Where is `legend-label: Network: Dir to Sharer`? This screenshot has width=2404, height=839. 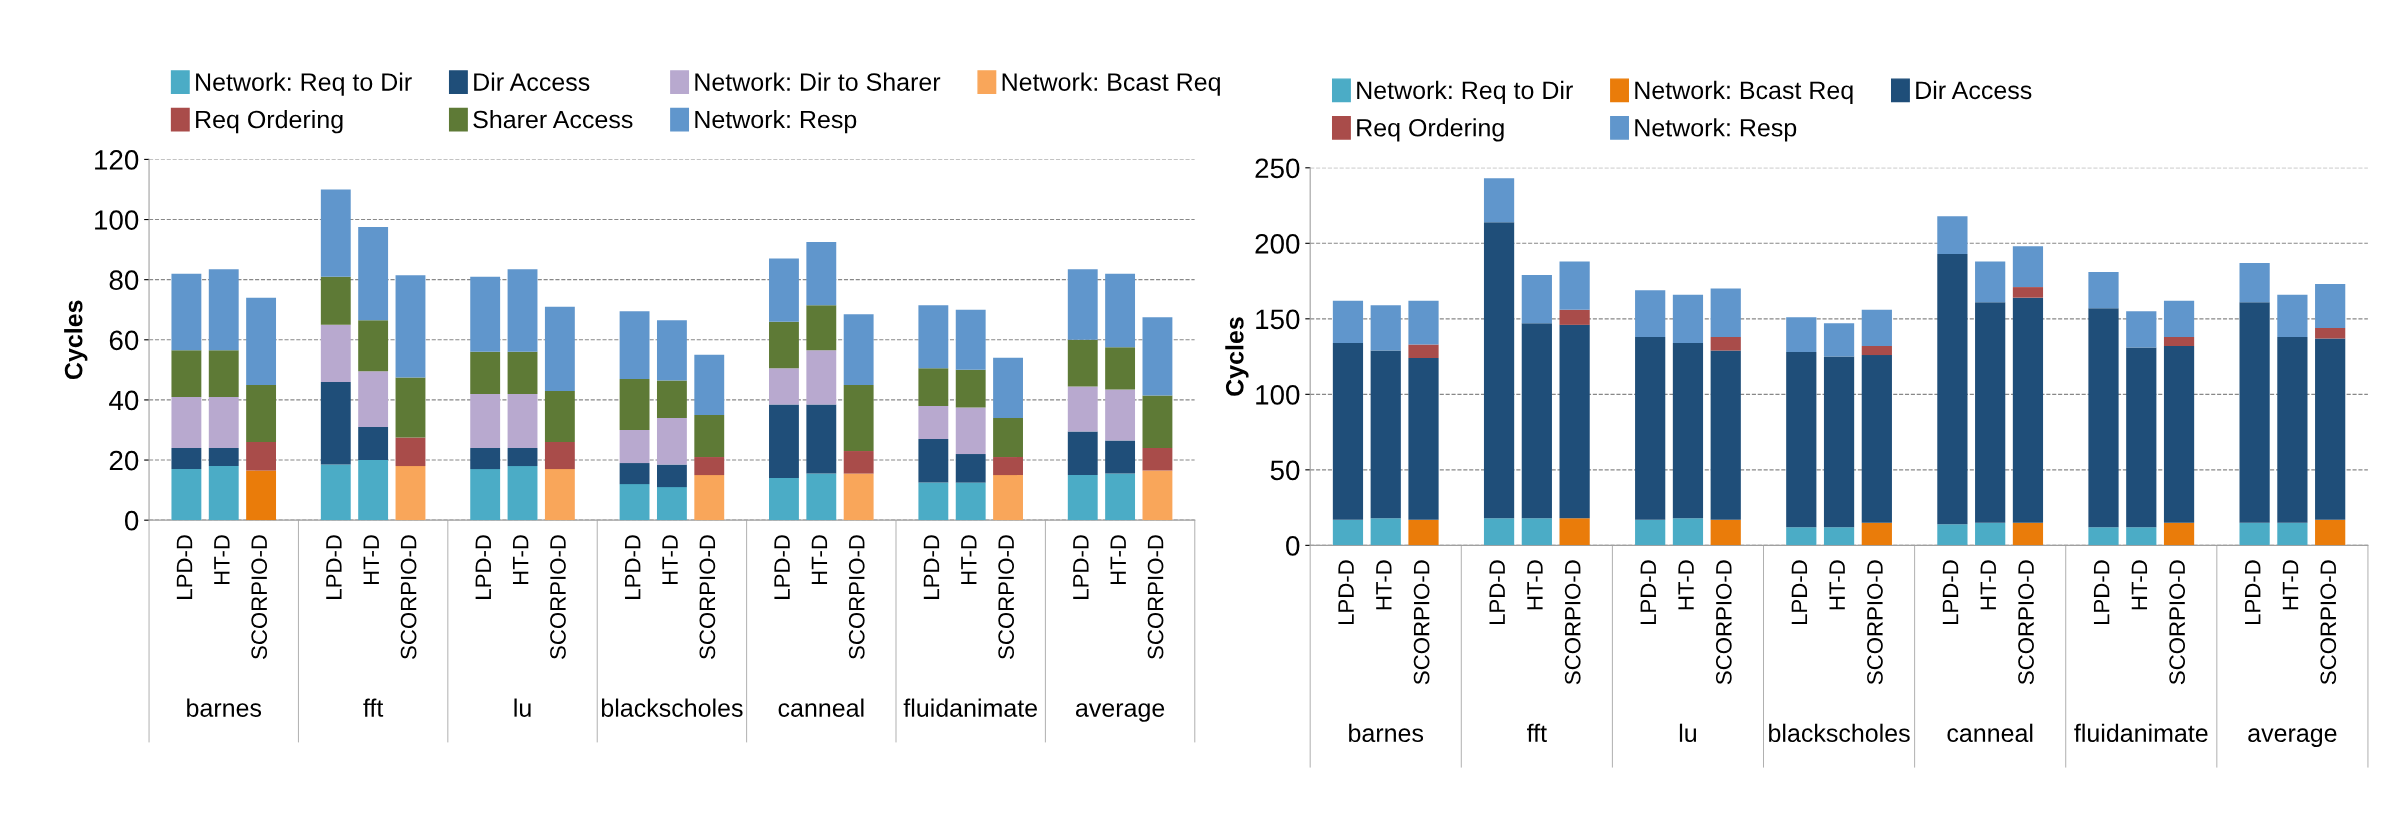 legend-label: Network: Dir to Sharer is located at coordinates (818, 81).